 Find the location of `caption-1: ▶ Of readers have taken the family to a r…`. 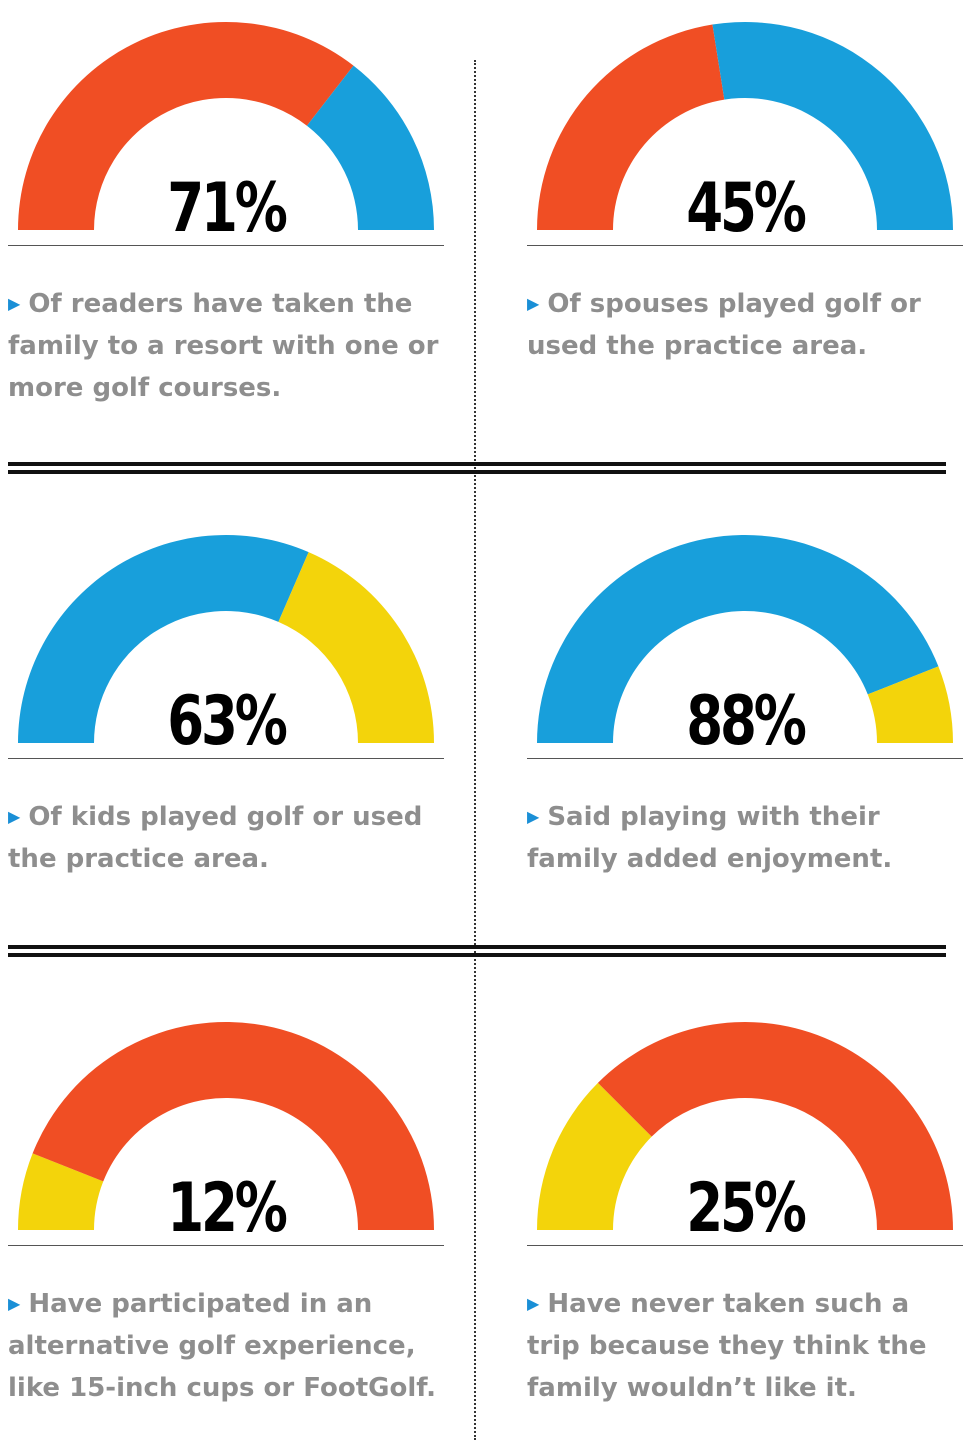

caption-1: ▶ Of readers have taken the family to a r… is located at coordinates (226, 346).